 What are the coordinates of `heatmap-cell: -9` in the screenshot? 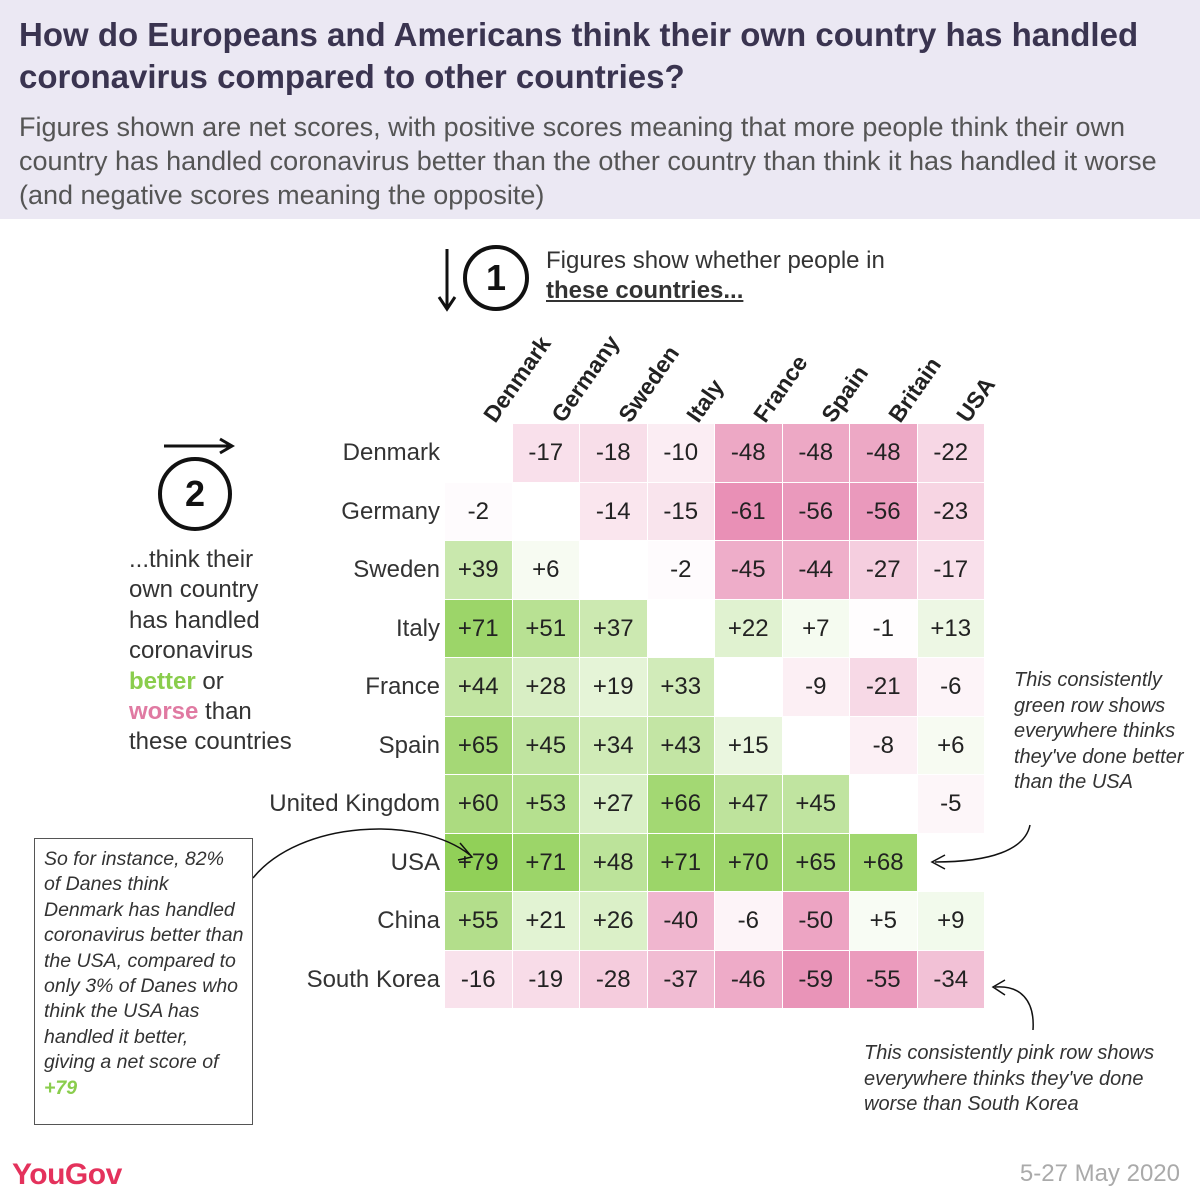 It's located at (816, 687).